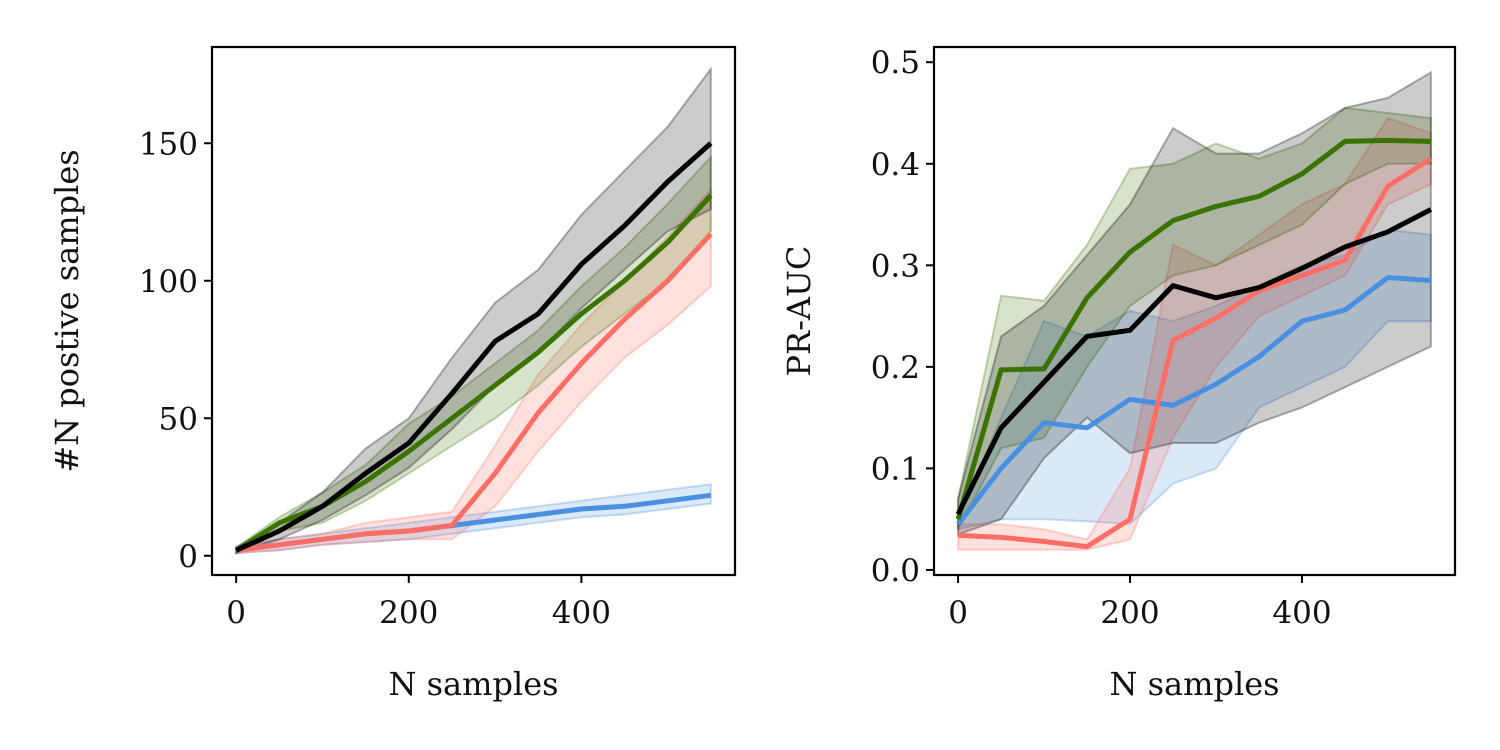 This screenshot has width=1500, height=750. What do you see at coordinates (1194, 400) in the screenshot?
I see `chart1-series0-line` at bounding box center [1194, 400].